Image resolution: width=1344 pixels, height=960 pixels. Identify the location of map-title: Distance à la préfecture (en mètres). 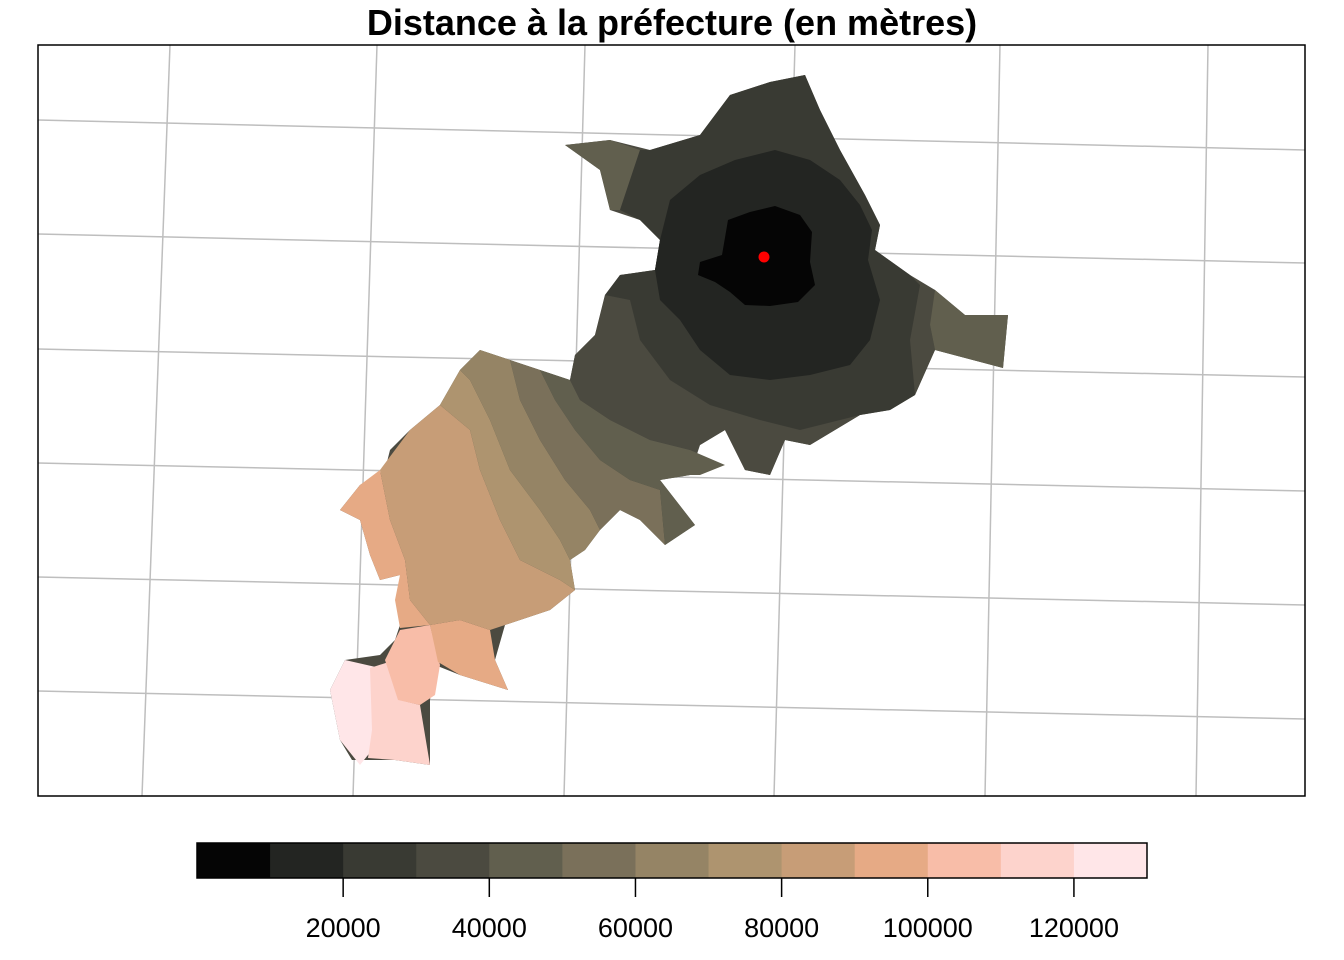
(672, 22).